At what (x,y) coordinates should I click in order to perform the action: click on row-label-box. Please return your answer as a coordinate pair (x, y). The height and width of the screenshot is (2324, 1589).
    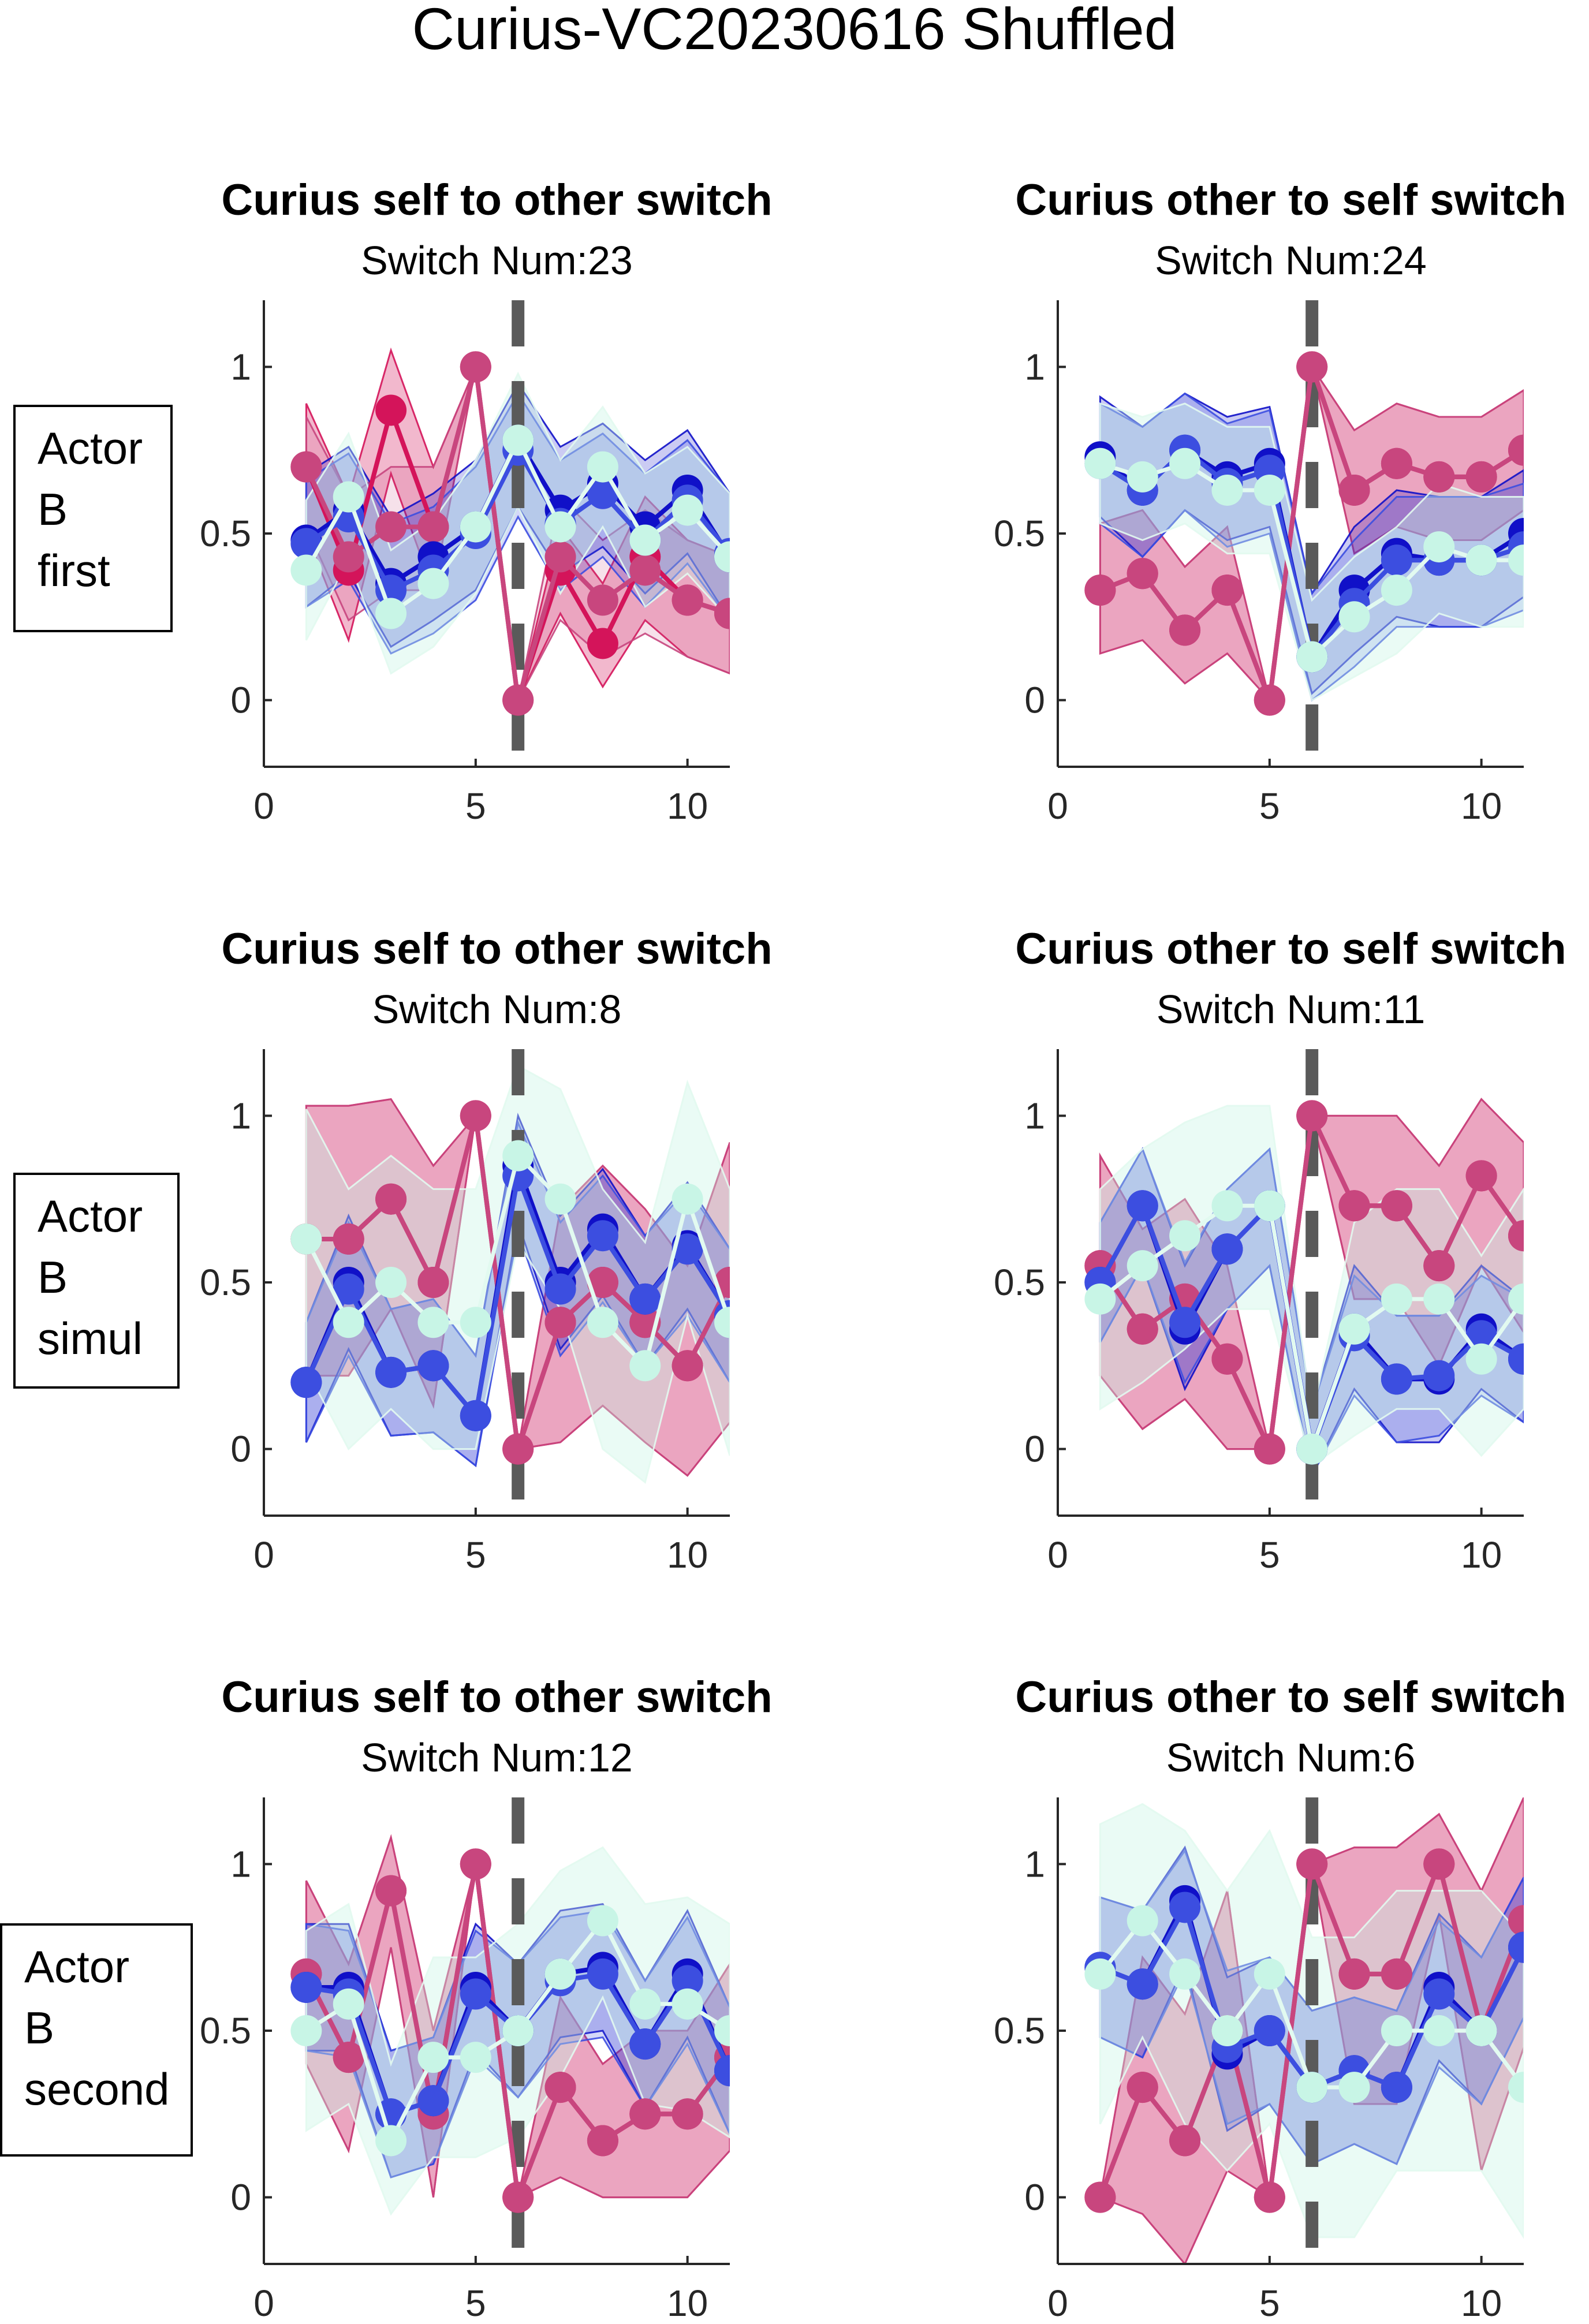
    Looking at the image, I should click on (97, 2040).